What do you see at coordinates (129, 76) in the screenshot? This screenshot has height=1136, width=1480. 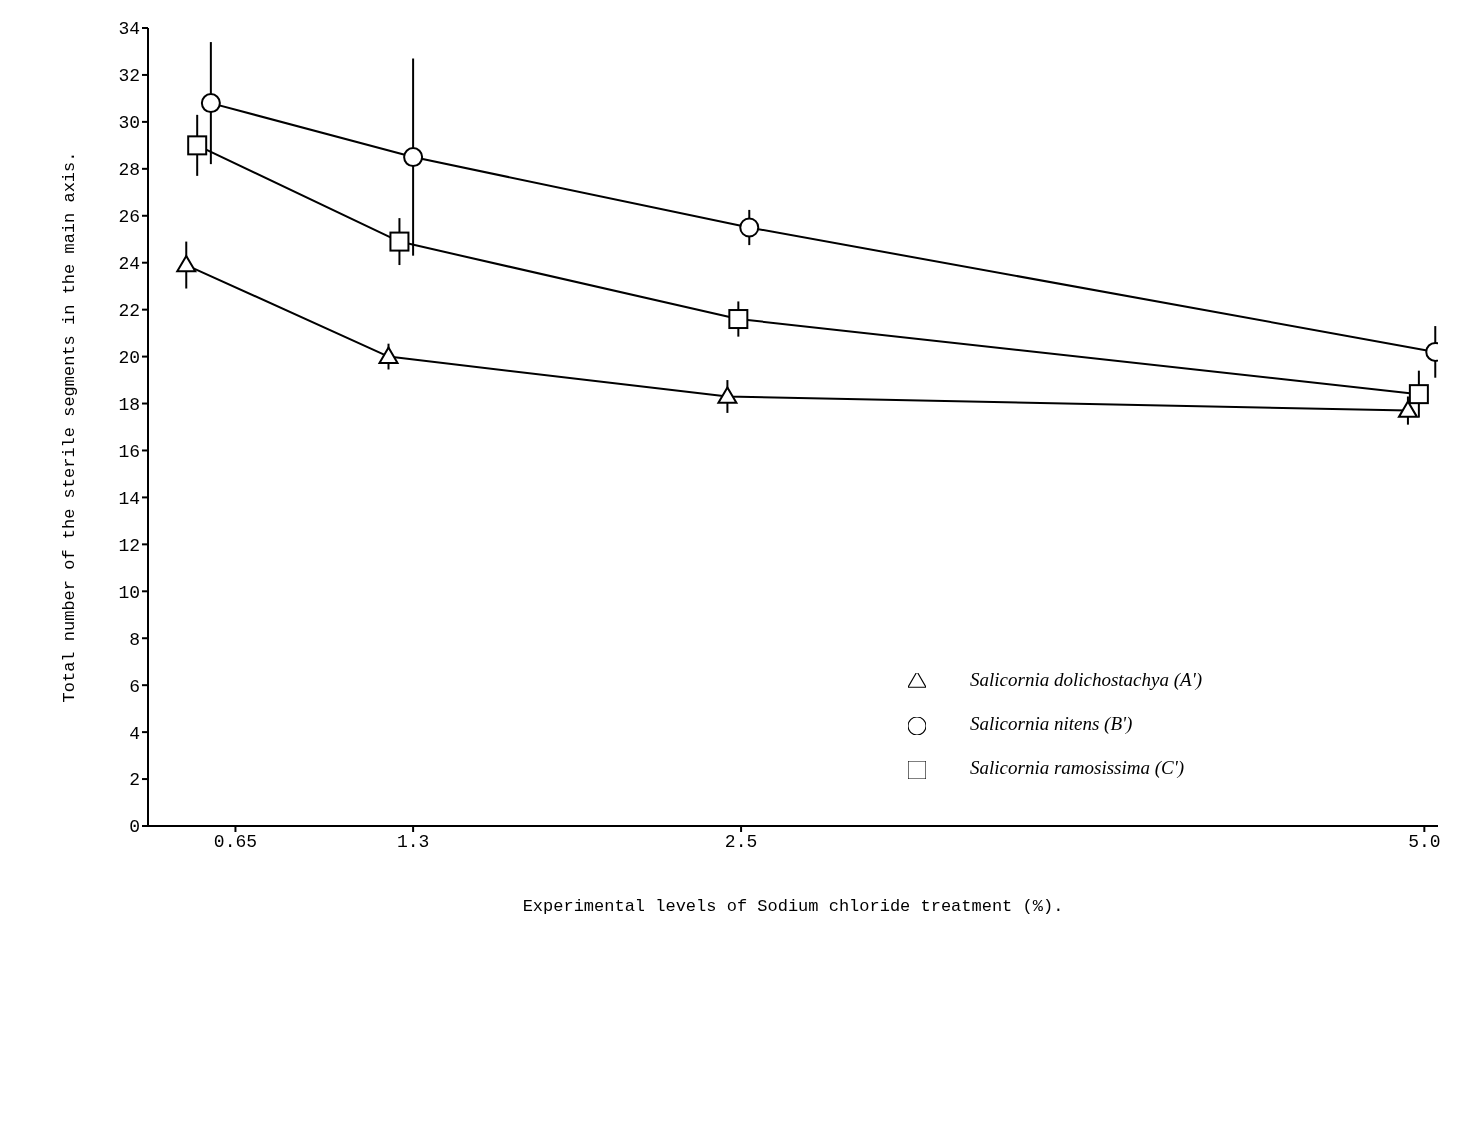 I see `y-tick-label: 32` at bounding box center [129, 76].